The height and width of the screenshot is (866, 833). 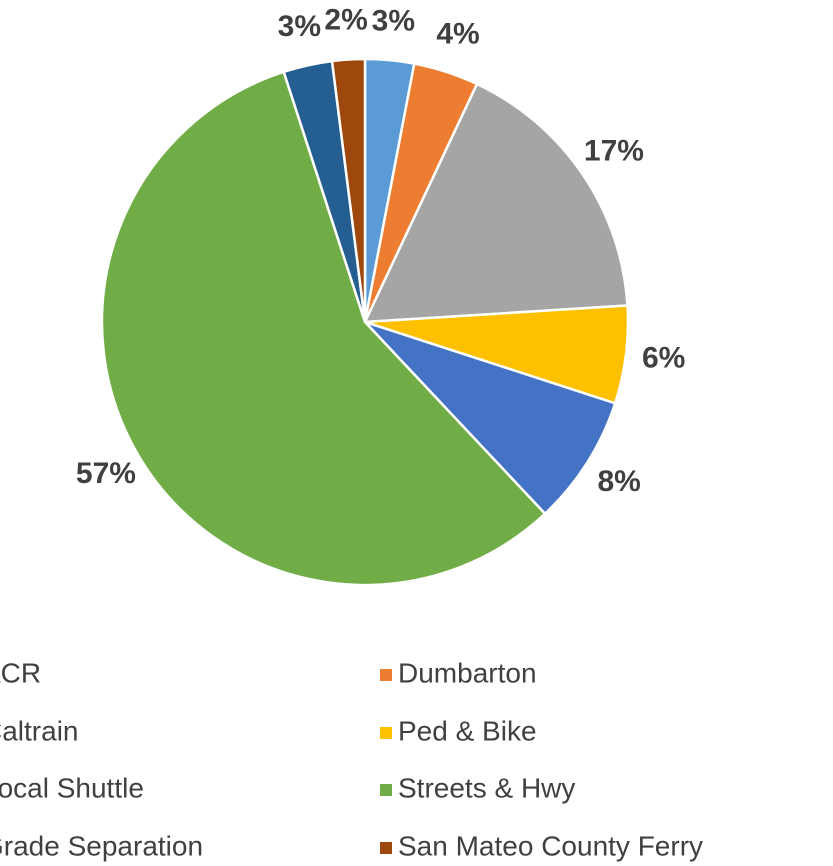 What do you see at coordinates (345, 20) in the screenshot?
I see `data-label: 2%` at bounding box center [345, 20].